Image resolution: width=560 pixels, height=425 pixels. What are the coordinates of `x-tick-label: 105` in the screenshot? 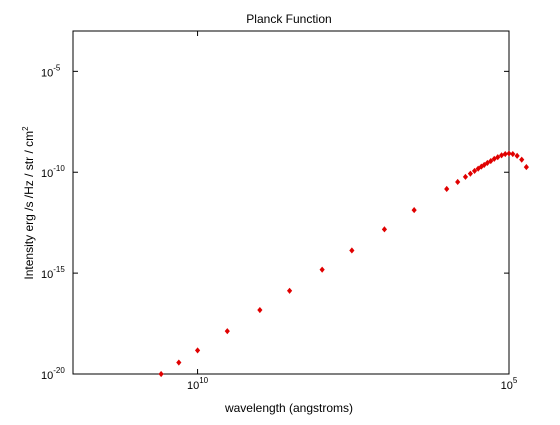 It's located at (509, 384).